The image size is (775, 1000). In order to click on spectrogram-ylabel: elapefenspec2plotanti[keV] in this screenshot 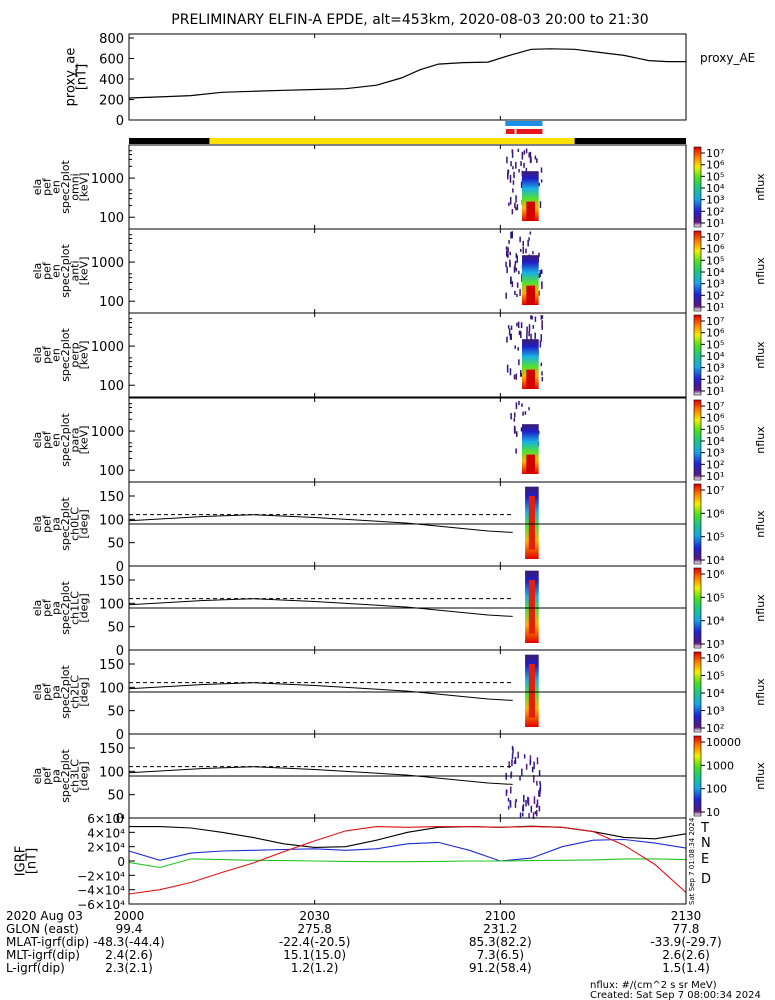, I will do `click(61, 271)`.